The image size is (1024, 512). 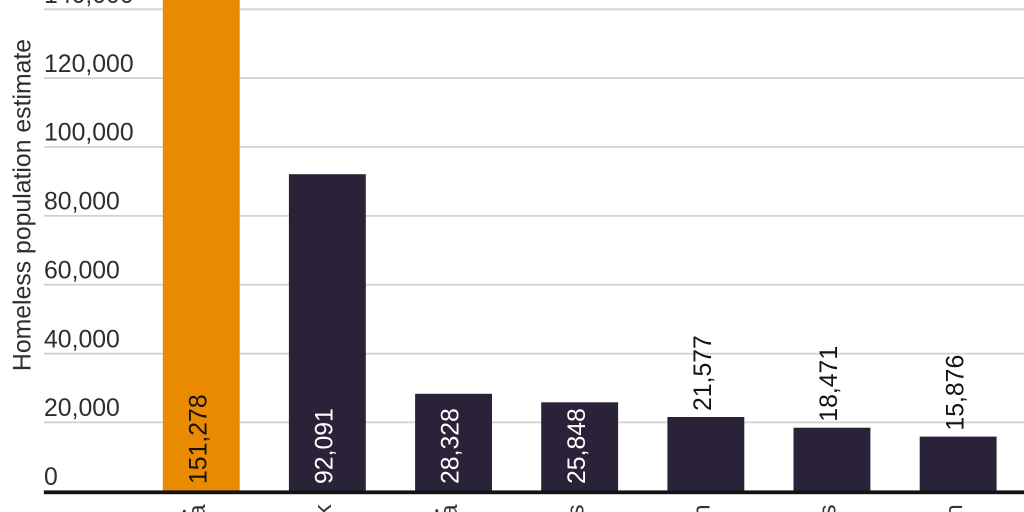 I want to click on svg-text: Homeless population estimate, so click(x=22, y=205).